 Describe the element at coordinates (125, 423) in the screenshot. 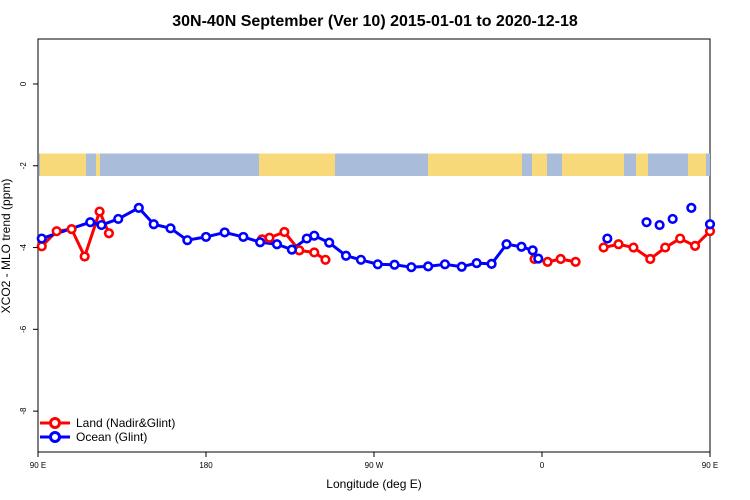

I see `legend-land-label: Land (Nadir&Glint)` at that location.